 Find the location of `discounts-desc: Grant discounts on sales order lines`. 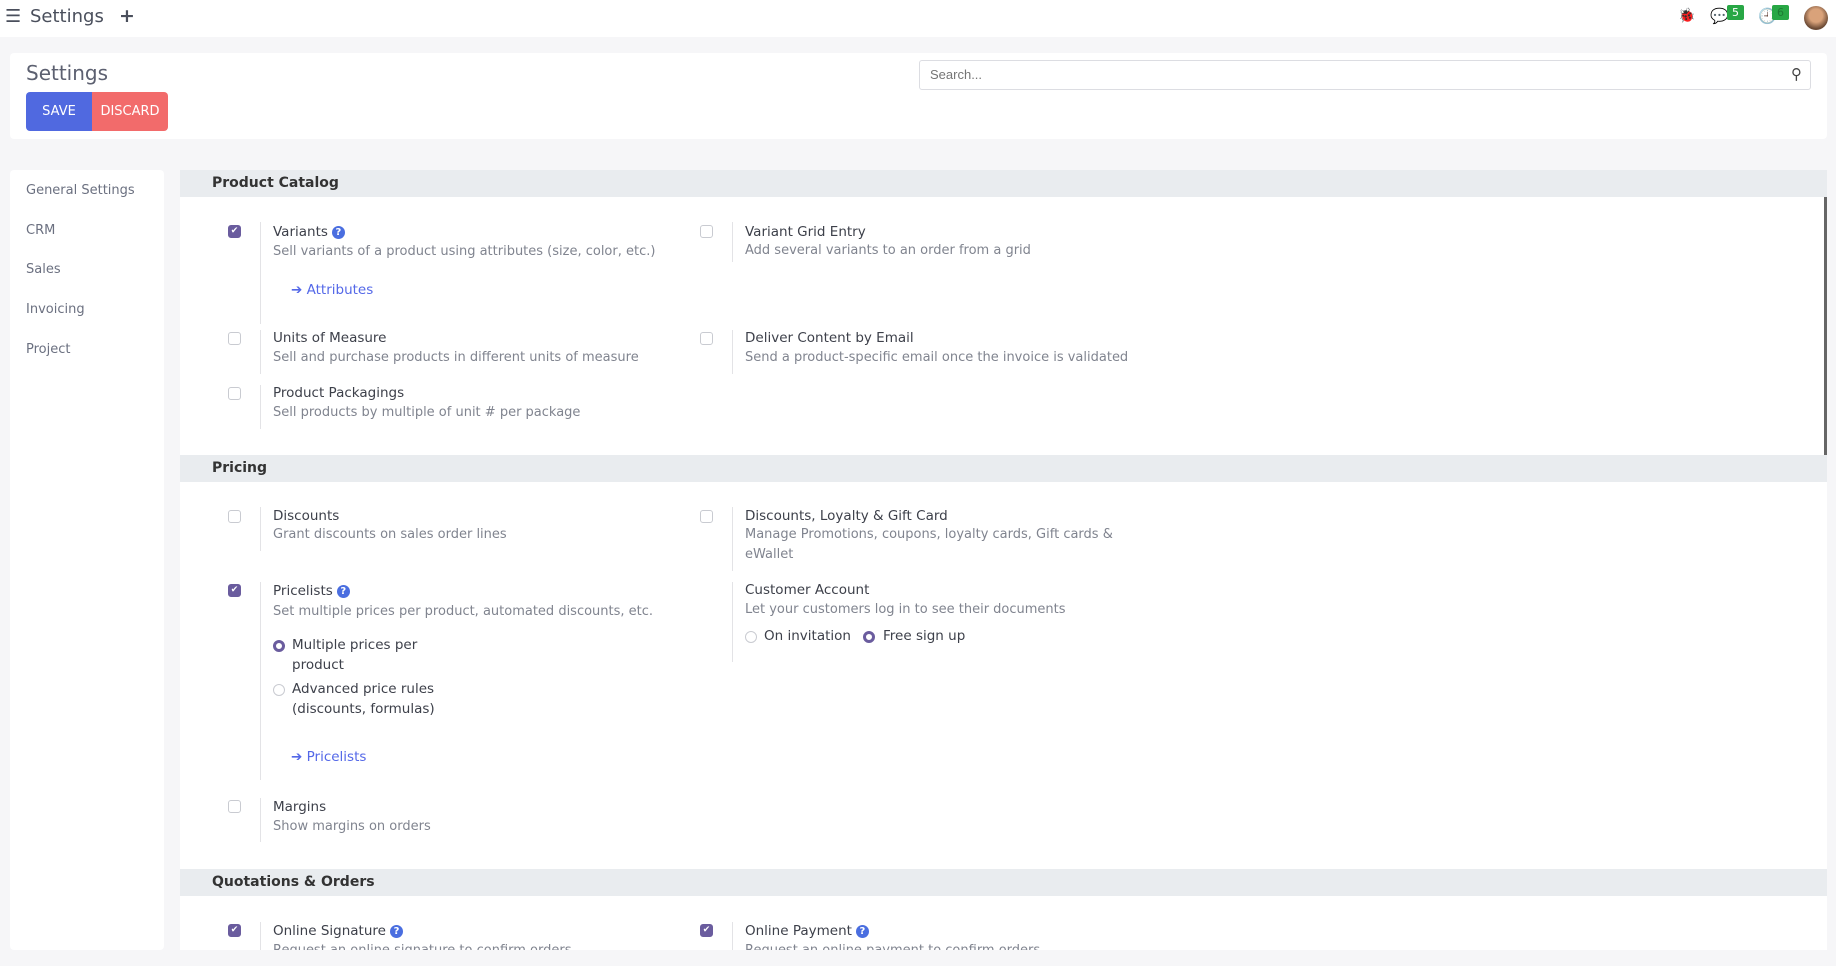

discounts-desc: Grant discounts on sales order lines is located at coordinates (390, 534).